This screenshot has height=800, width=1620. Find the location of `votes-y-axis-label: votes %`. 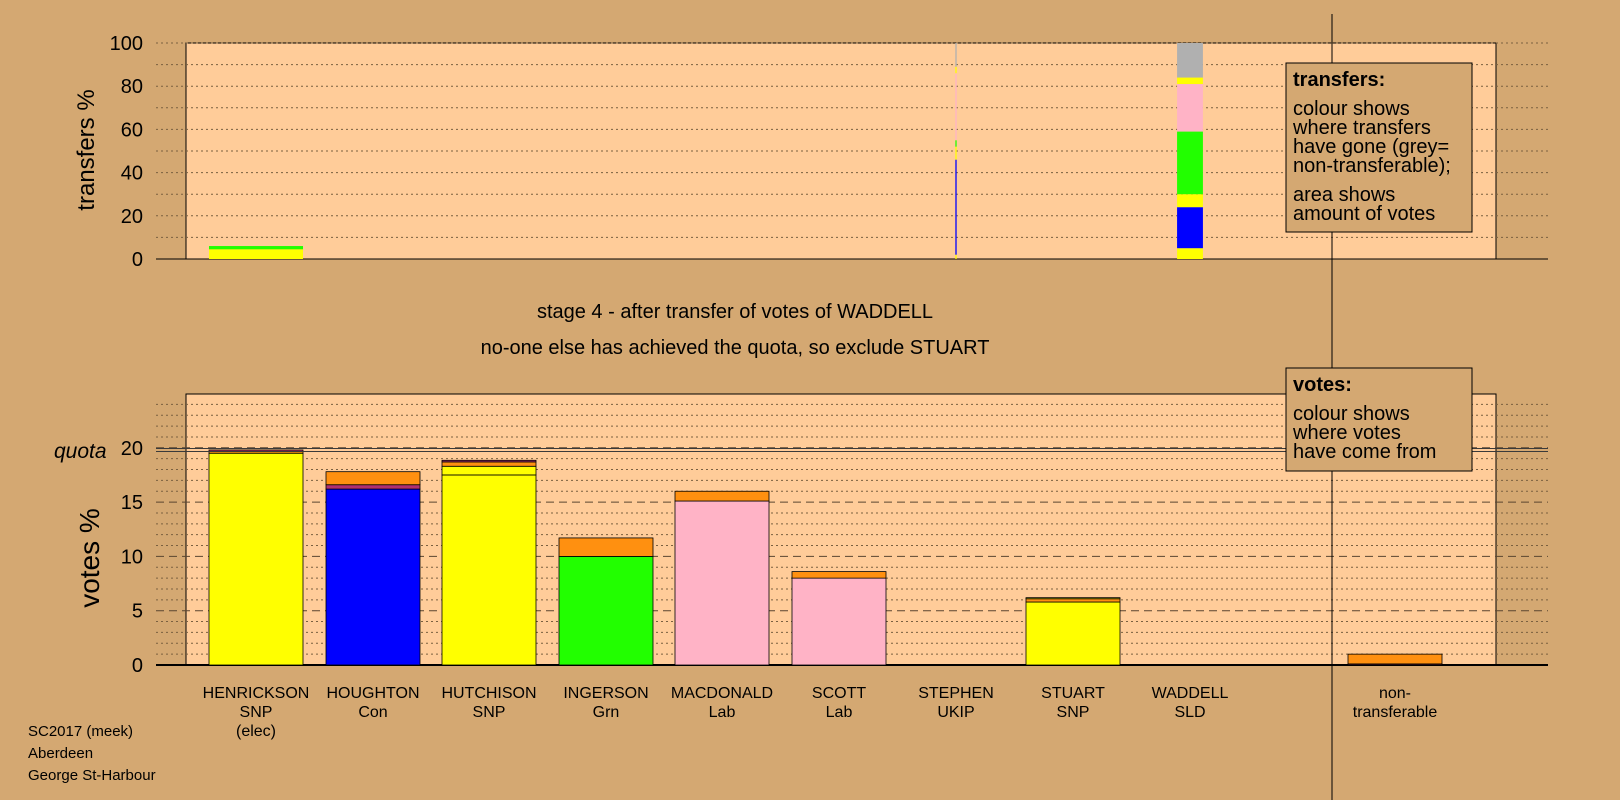

votes-y-axis-label: votes % is located at coordinates (89, 558).